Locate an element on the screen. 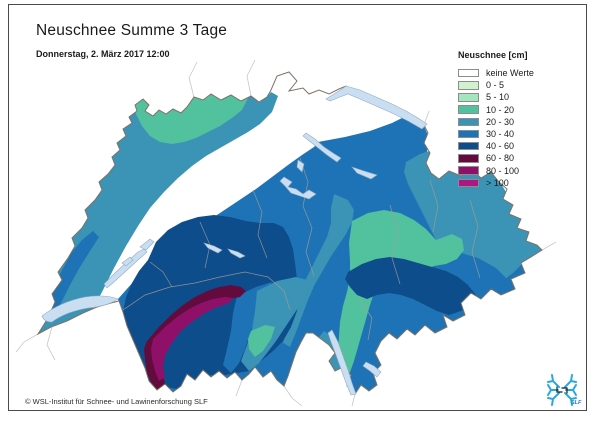 This screenshot has height=424, width=600. lake-murten is located at coordinates (127, 261).